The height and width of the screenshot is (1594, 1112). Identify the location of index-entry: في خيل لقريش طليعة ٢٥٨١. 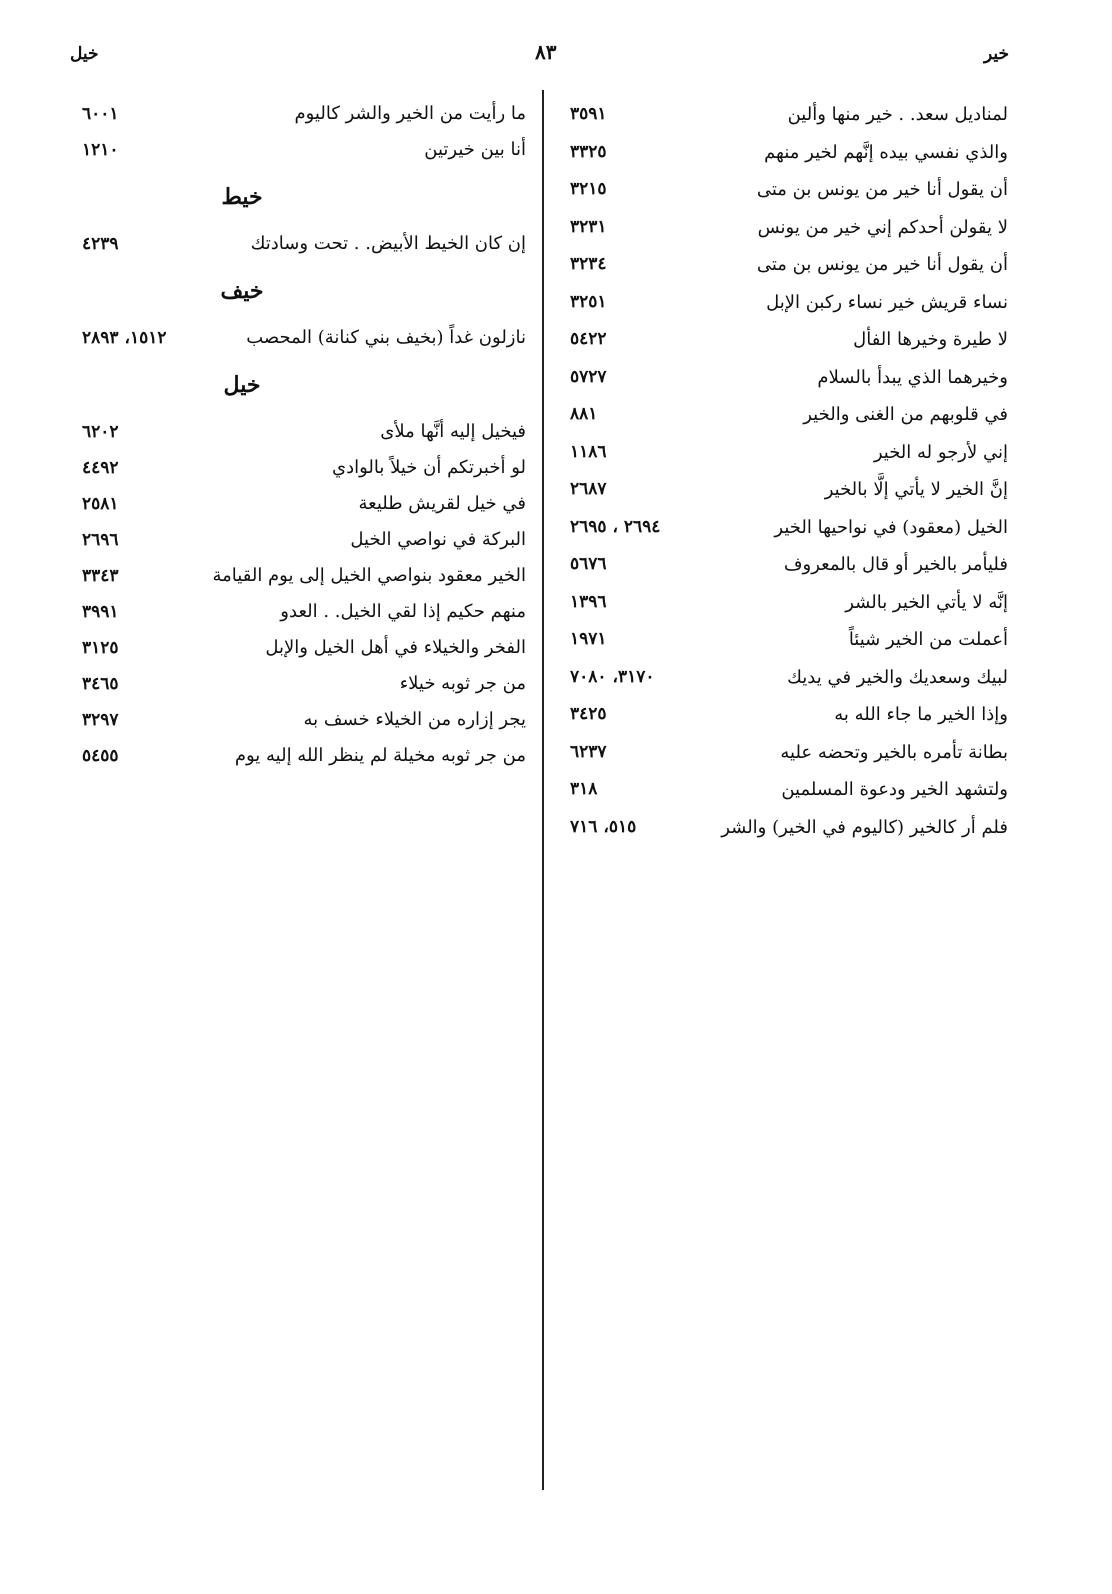
(302, 504).